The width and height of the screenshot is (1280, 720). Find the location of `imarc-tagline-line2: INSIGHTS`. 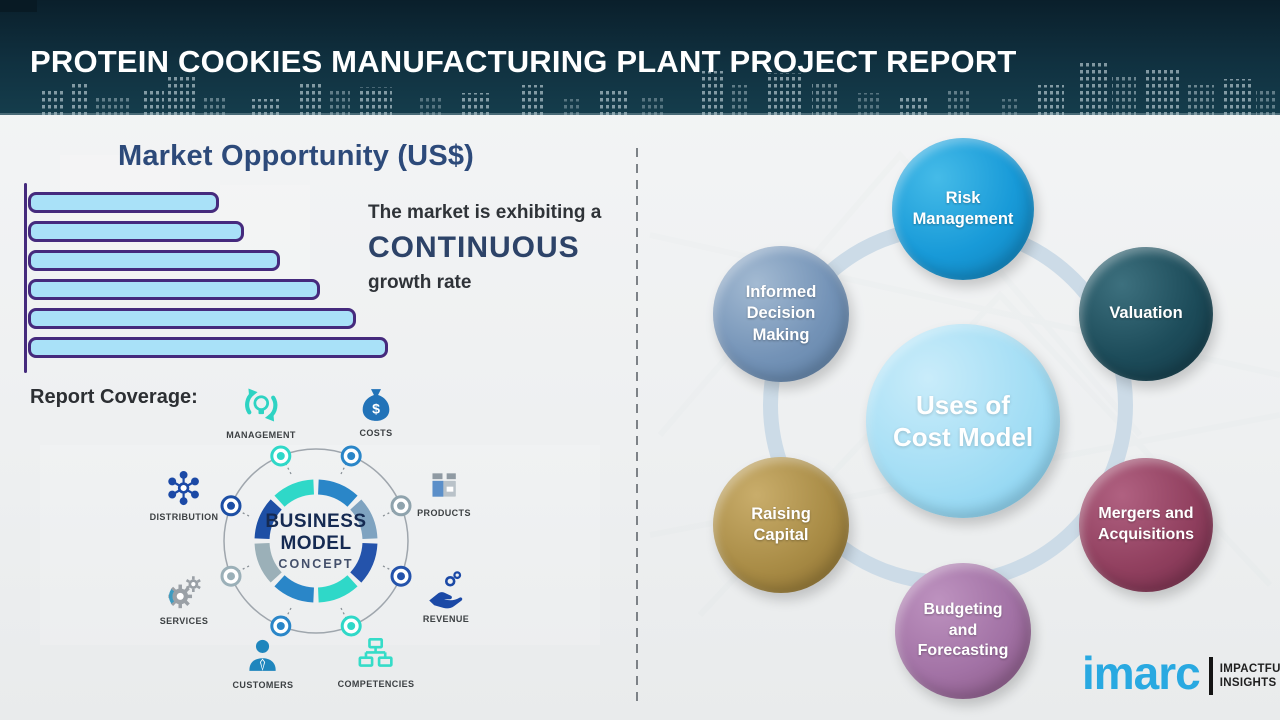

imarc-tagline-line2: INSIGHTS is located at coordinates (1248, 683).